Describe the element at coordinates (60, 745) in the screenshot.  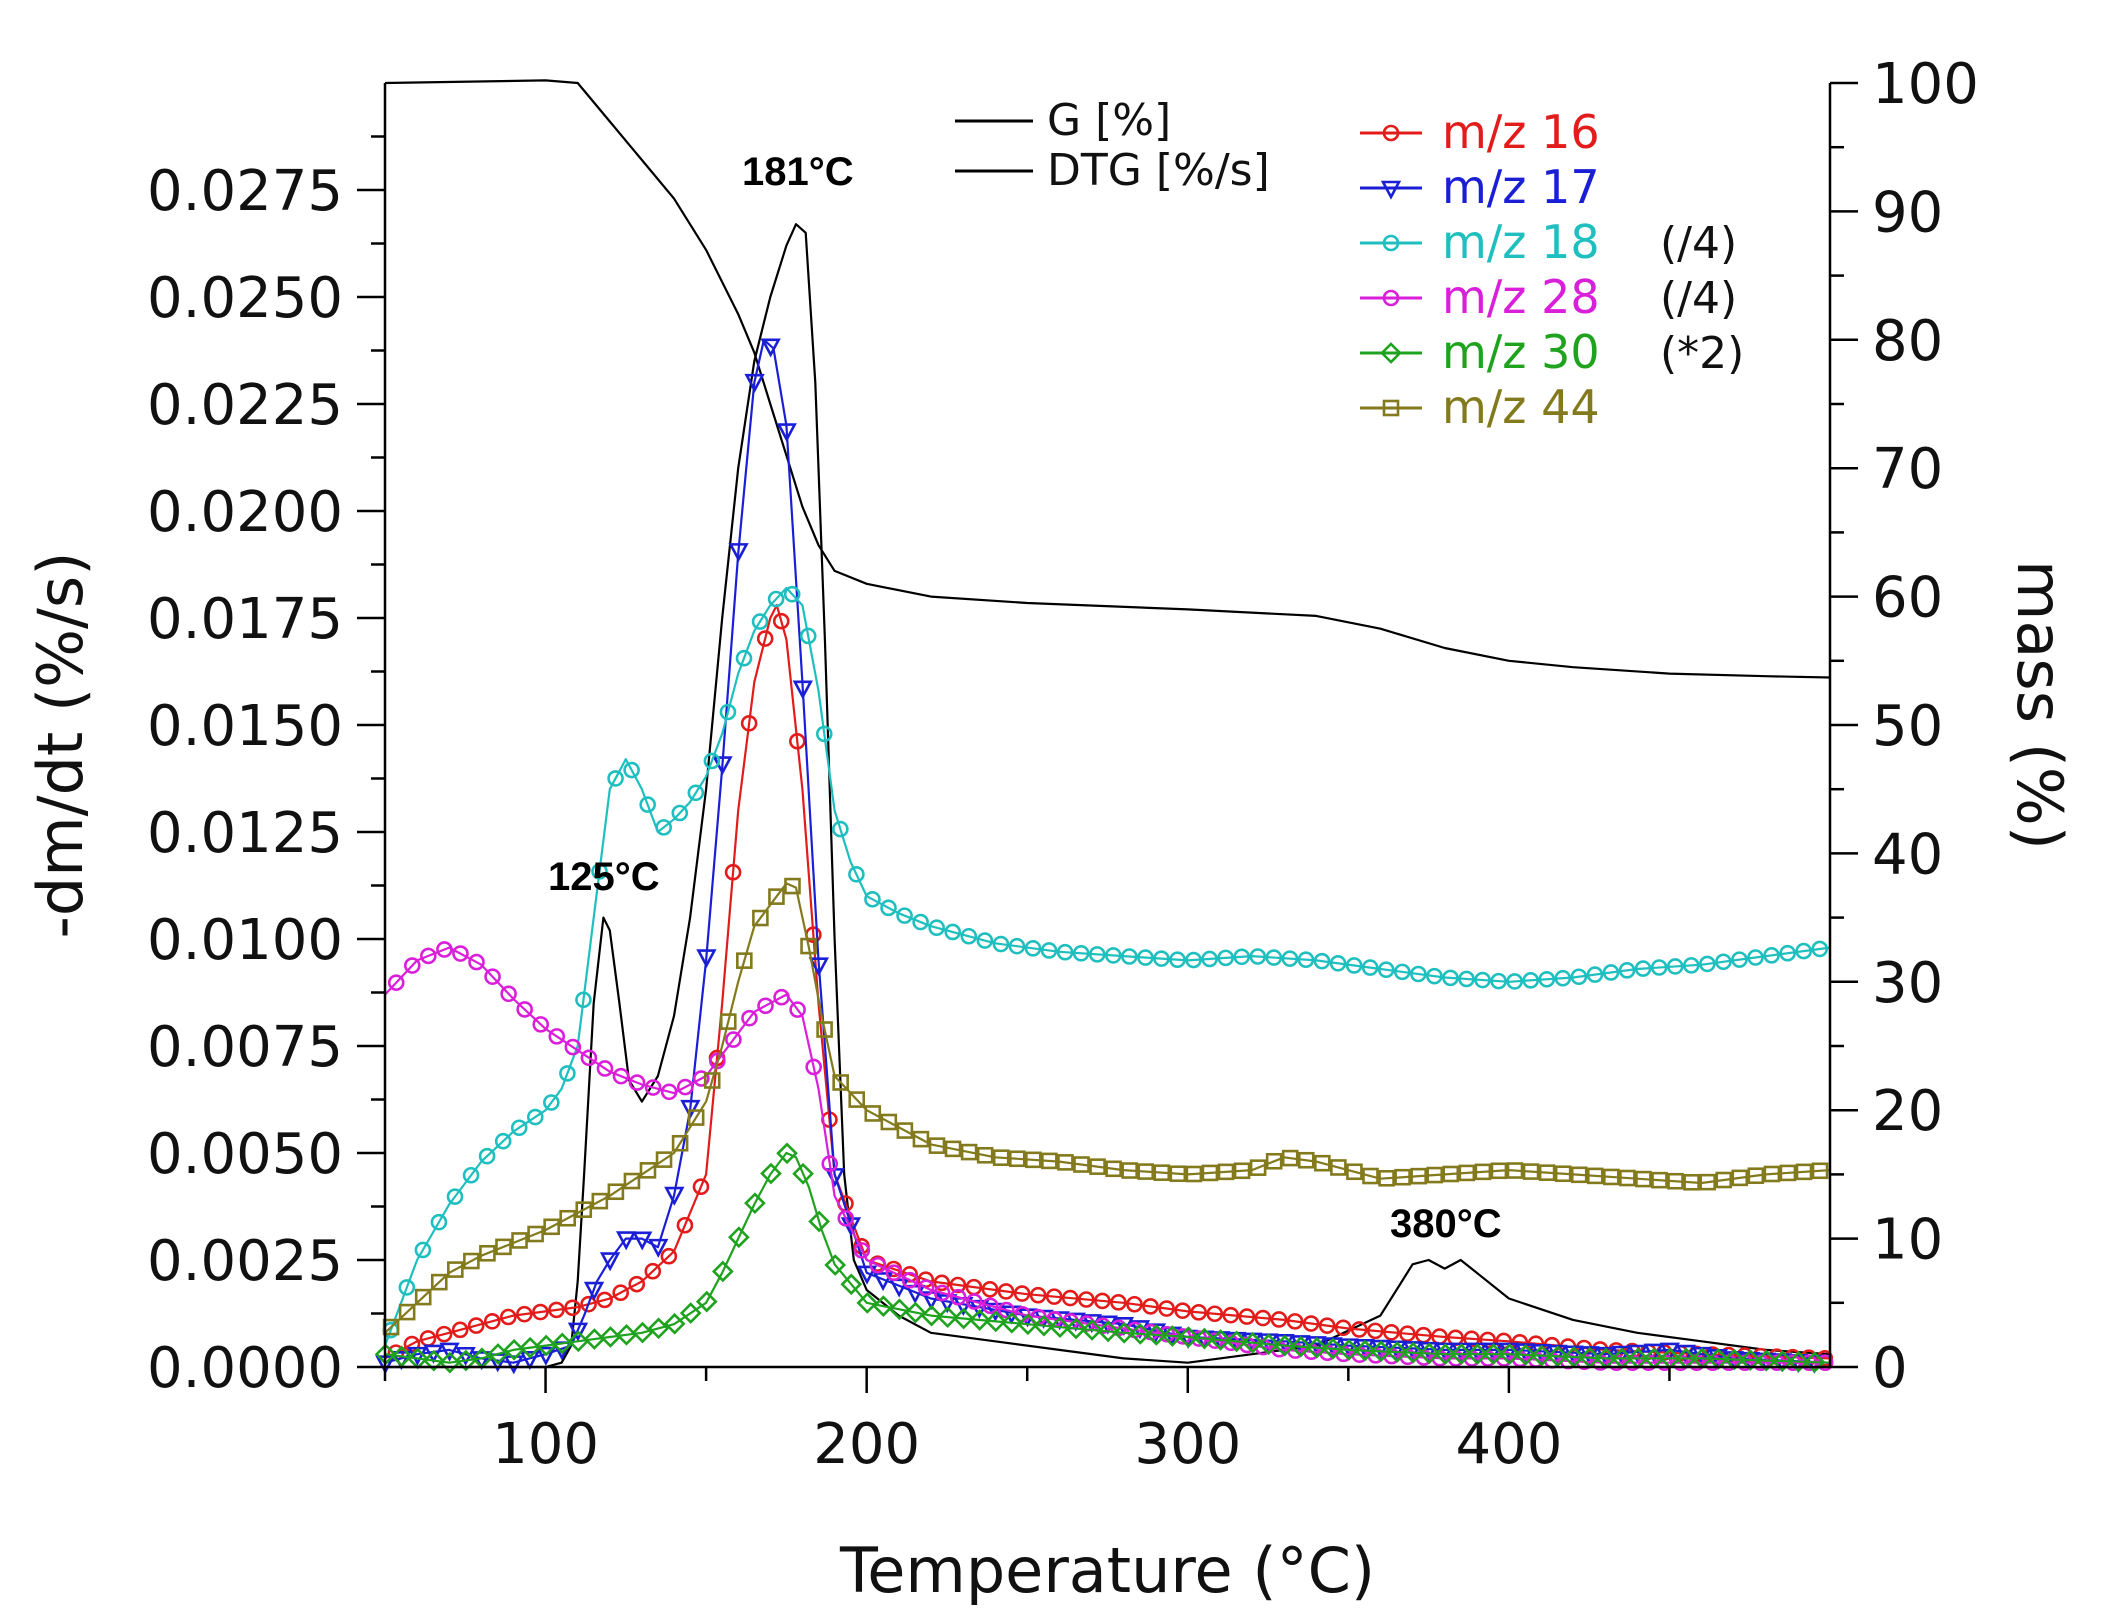
I see `y-axis-left-label: -dm/dt (%/s)` at that location.